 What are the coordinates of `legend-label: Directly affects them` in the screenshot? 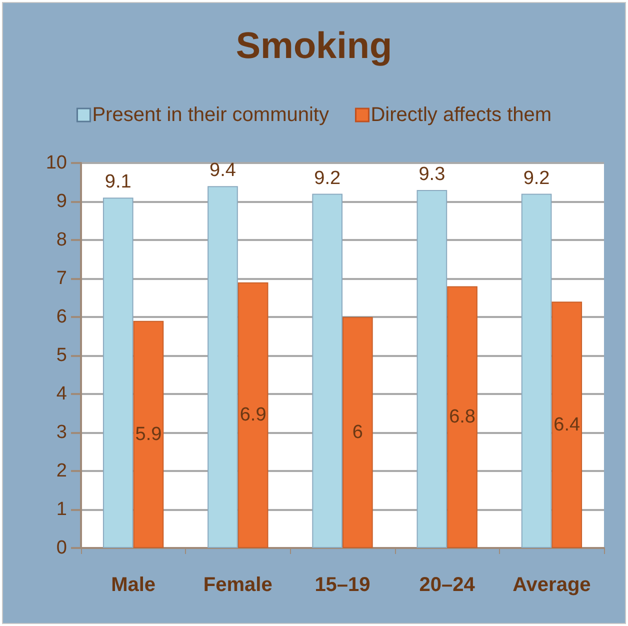 It's located at (461, 115).